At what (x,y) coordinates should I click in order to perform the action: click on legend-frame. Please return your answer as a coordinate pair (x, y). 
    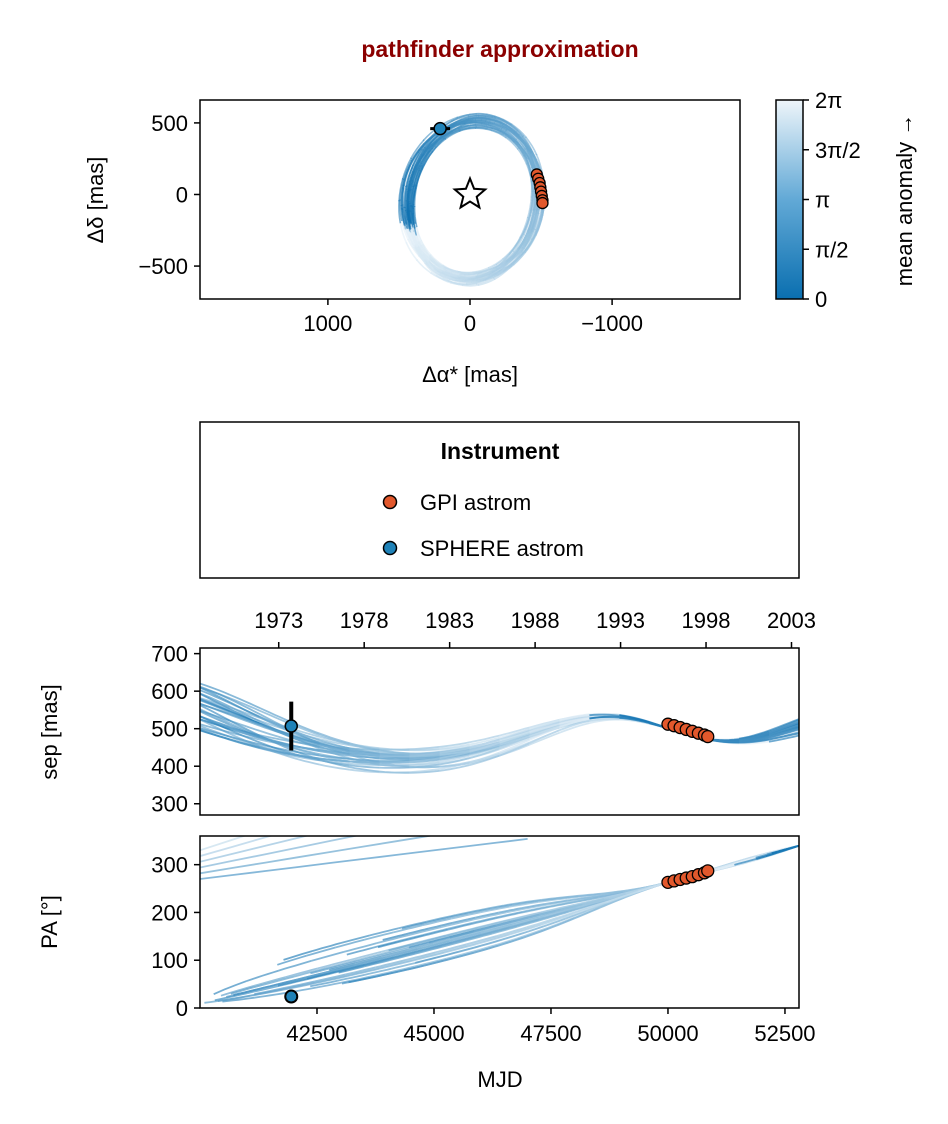
    Looking at the image, I should click on (499, 500).